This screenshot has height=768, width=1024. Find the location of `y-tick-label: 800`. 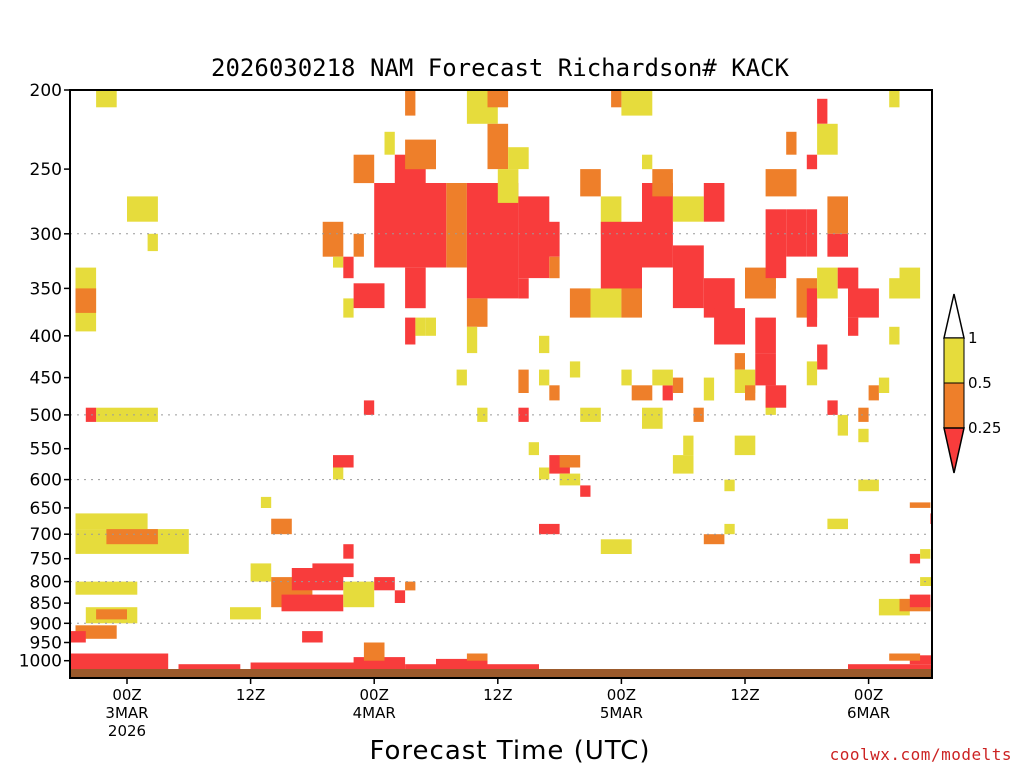

y-tick-label: 800 is located at coordinates (46, 583).